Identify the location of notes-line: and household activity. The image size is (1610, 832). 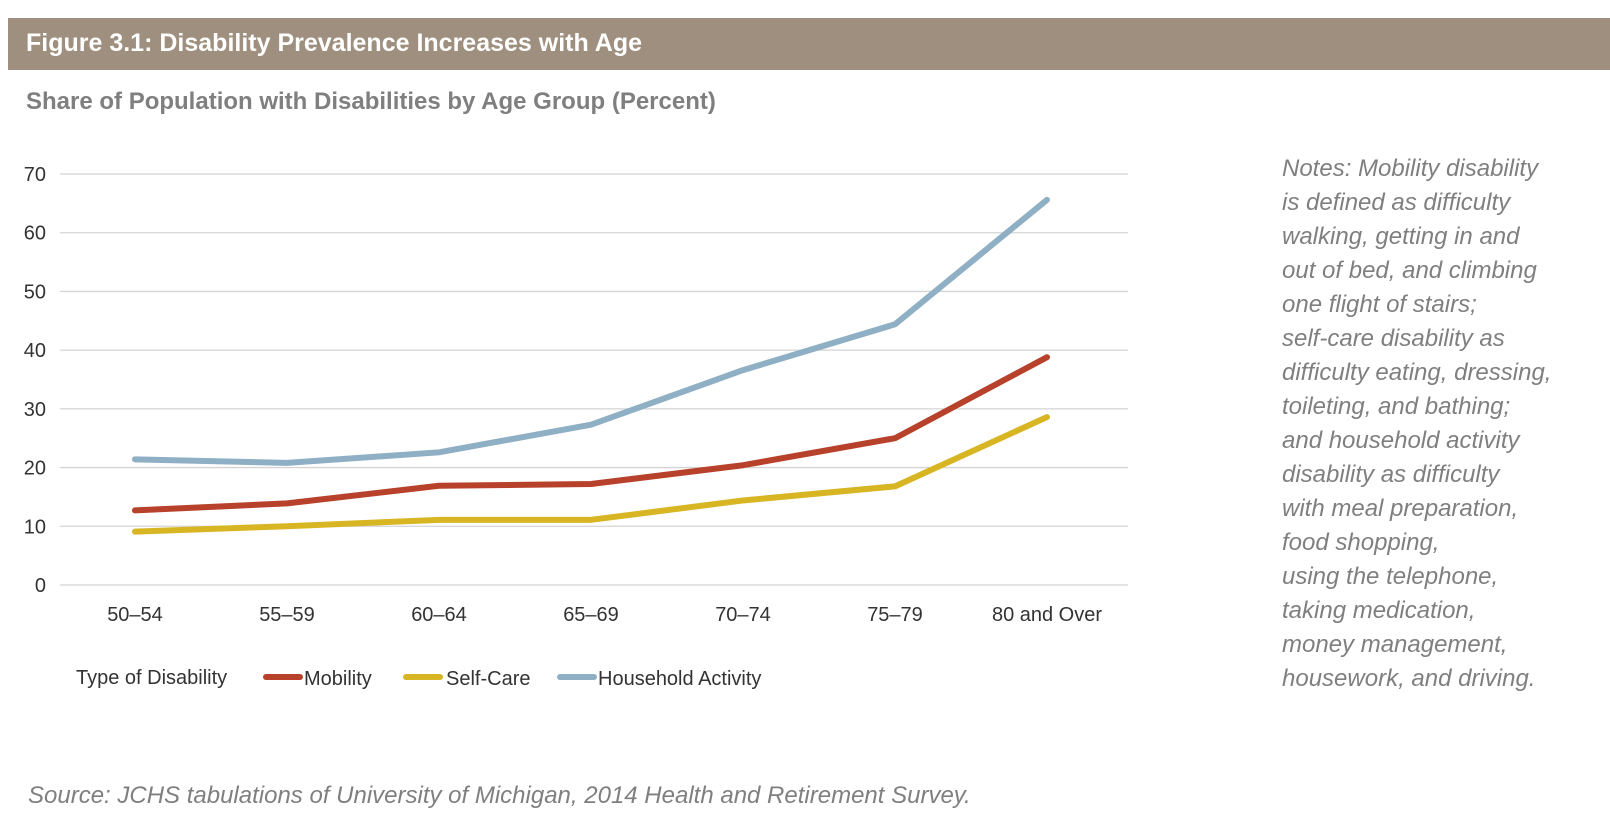
(1401, 440).